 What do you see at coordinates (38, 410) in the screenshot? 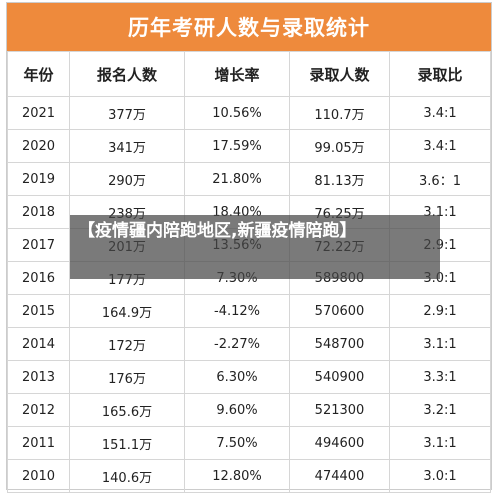
I see `table-cell: 2012` at bounding box center [38, 410].